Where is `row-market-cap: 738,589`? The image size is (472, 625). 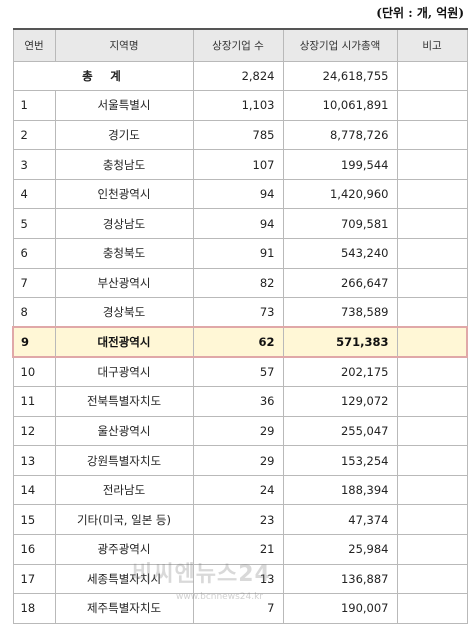
row-market-cap: 738,589 is located at coordinates (340, 312).